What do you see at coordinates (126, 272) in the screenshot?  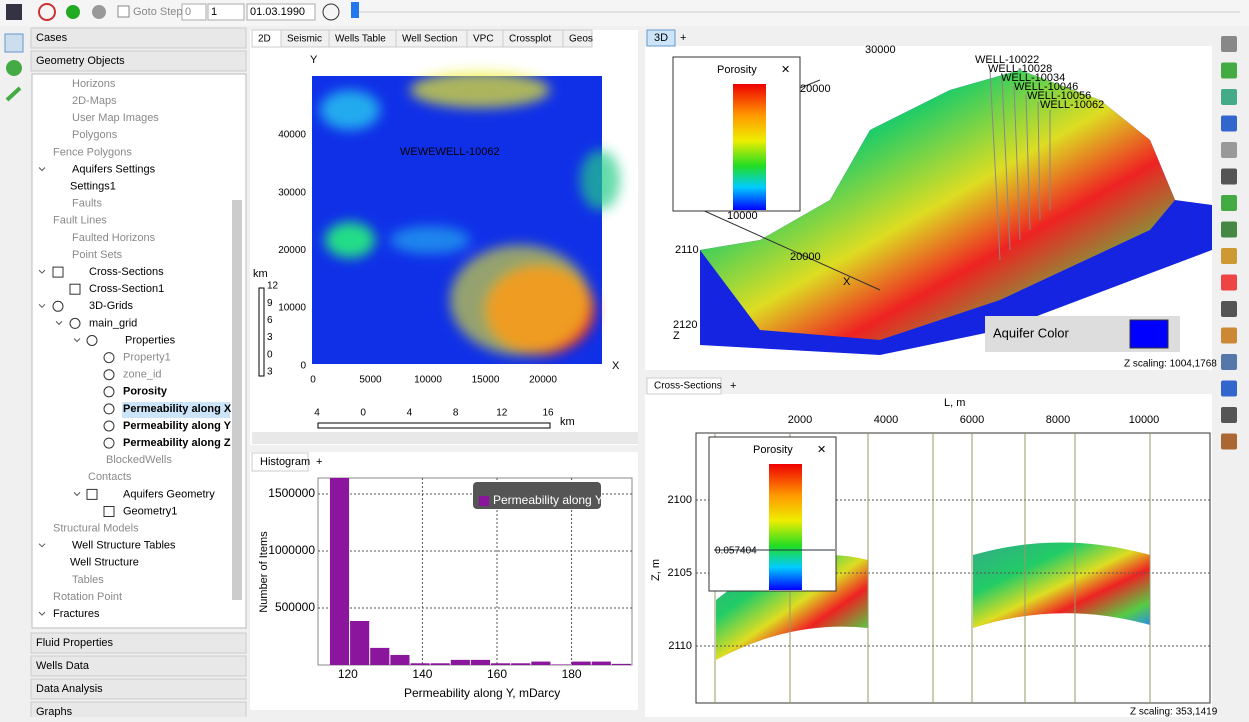 I see `tree-item: Cross-Sections` at bounding box center [126, 272].